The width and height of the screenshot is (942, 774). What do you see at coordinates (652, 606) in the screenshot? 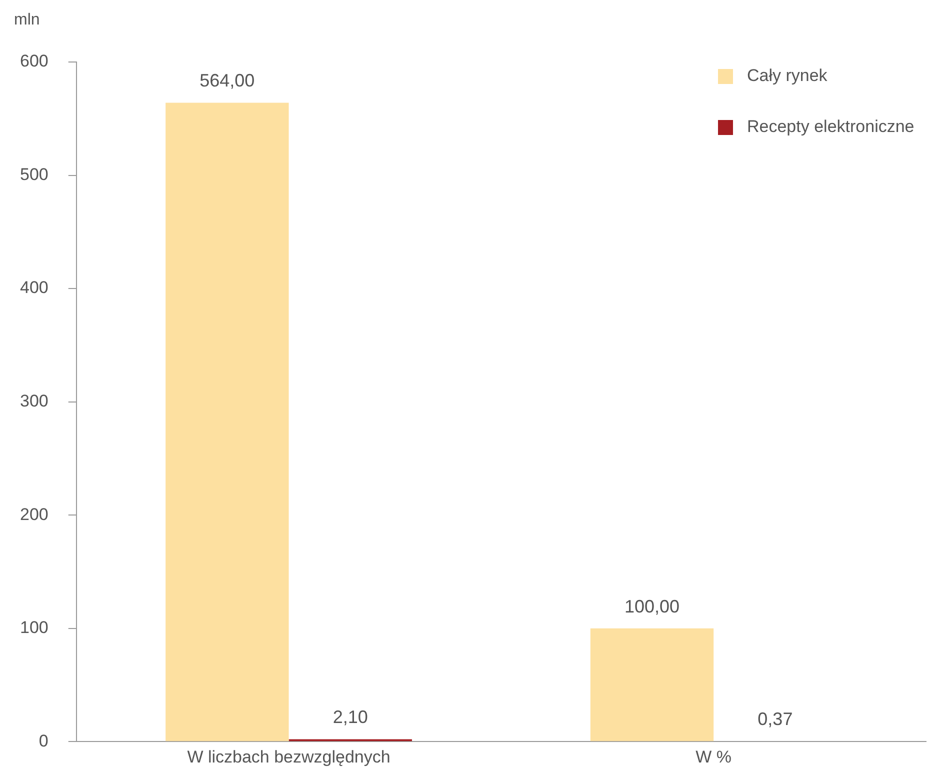
I see `data-label: 100,00` at bounding box center [652, 606].